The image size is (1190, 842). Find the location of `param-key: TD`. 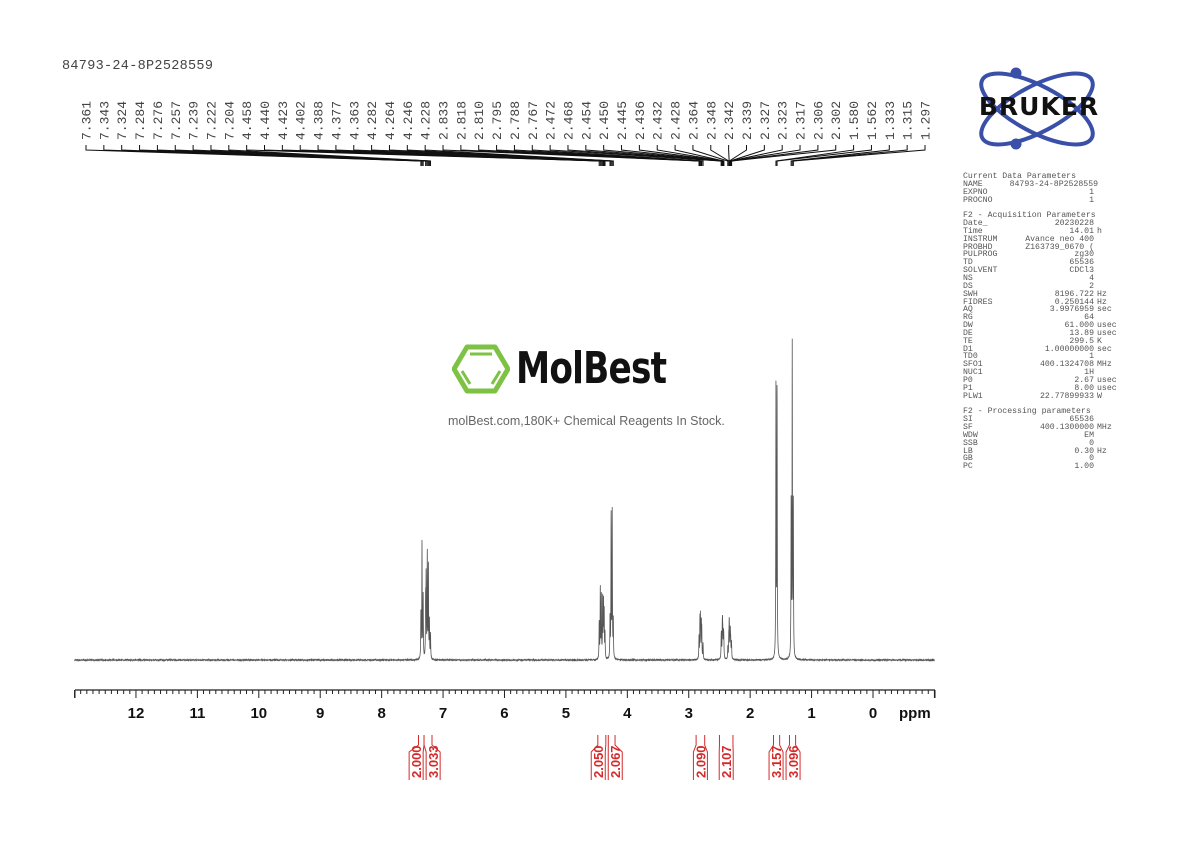

param-key: TD is located at coordinates (968, 263).